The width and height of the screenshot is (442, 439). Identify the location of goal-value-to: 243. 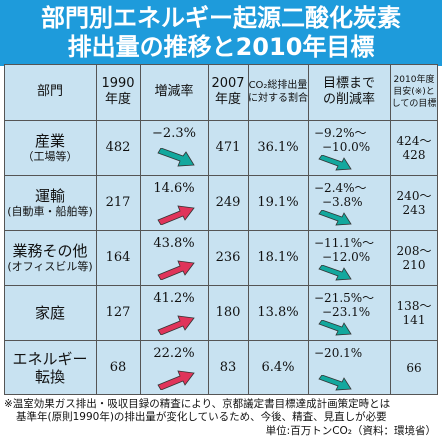
(414, 209).